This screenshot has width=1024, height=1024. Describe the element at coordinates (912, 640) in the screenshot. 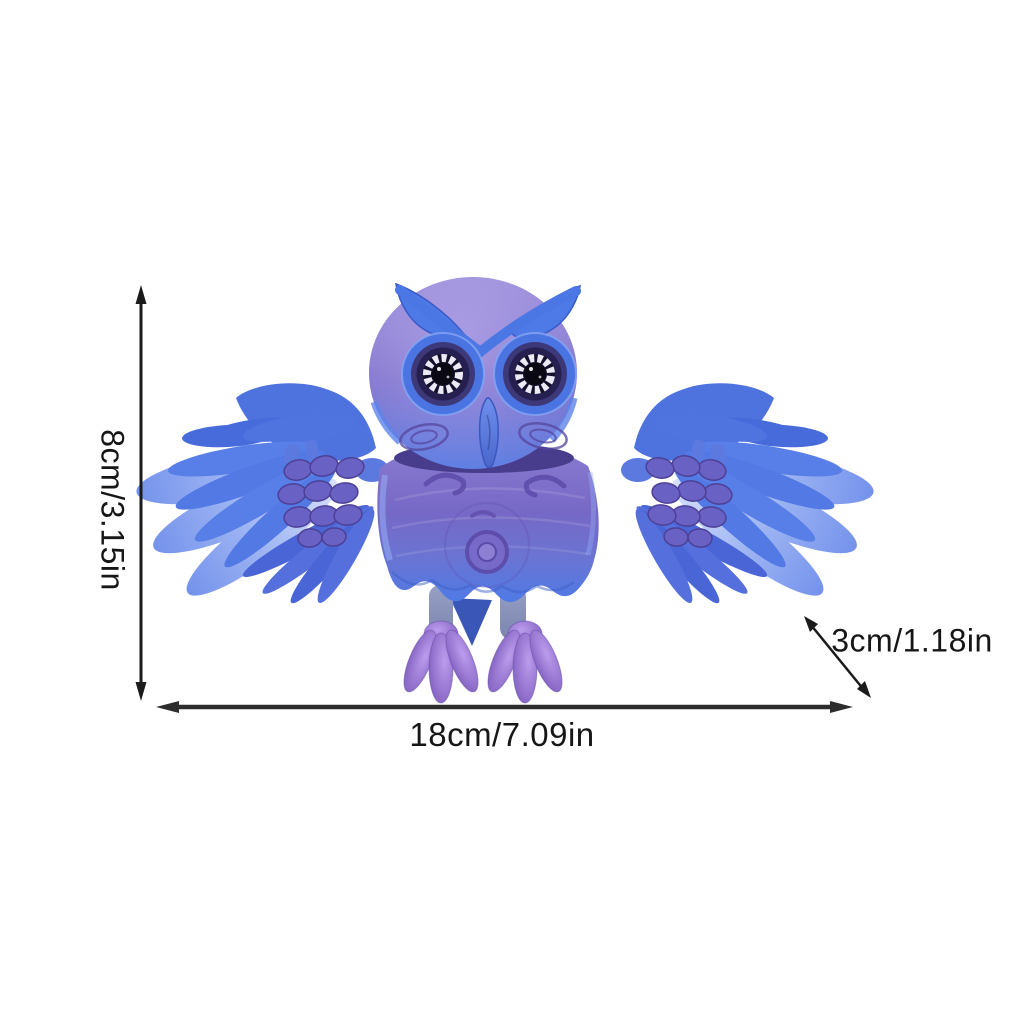

I see `depth-dimension-label: 3cm/1.18in` at that location.